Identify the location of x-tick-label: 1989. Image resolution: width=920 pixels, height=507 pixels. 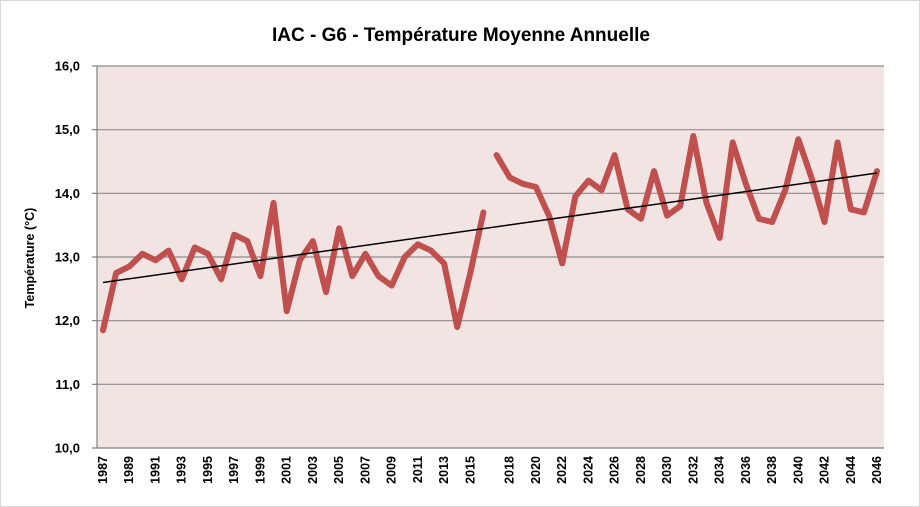
(129, 470).